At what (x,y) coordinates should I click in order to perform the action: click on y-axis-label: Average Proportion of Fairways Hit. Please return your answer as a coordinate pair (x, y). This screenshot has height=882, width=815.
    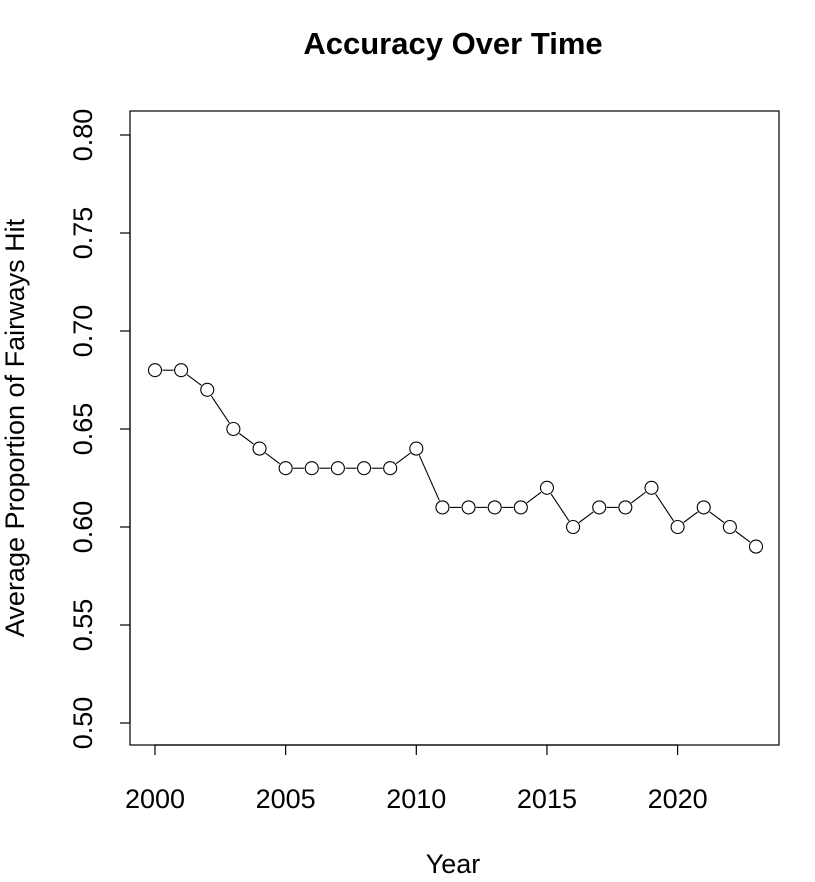
    Looking at the image, I should click on (15, 427).